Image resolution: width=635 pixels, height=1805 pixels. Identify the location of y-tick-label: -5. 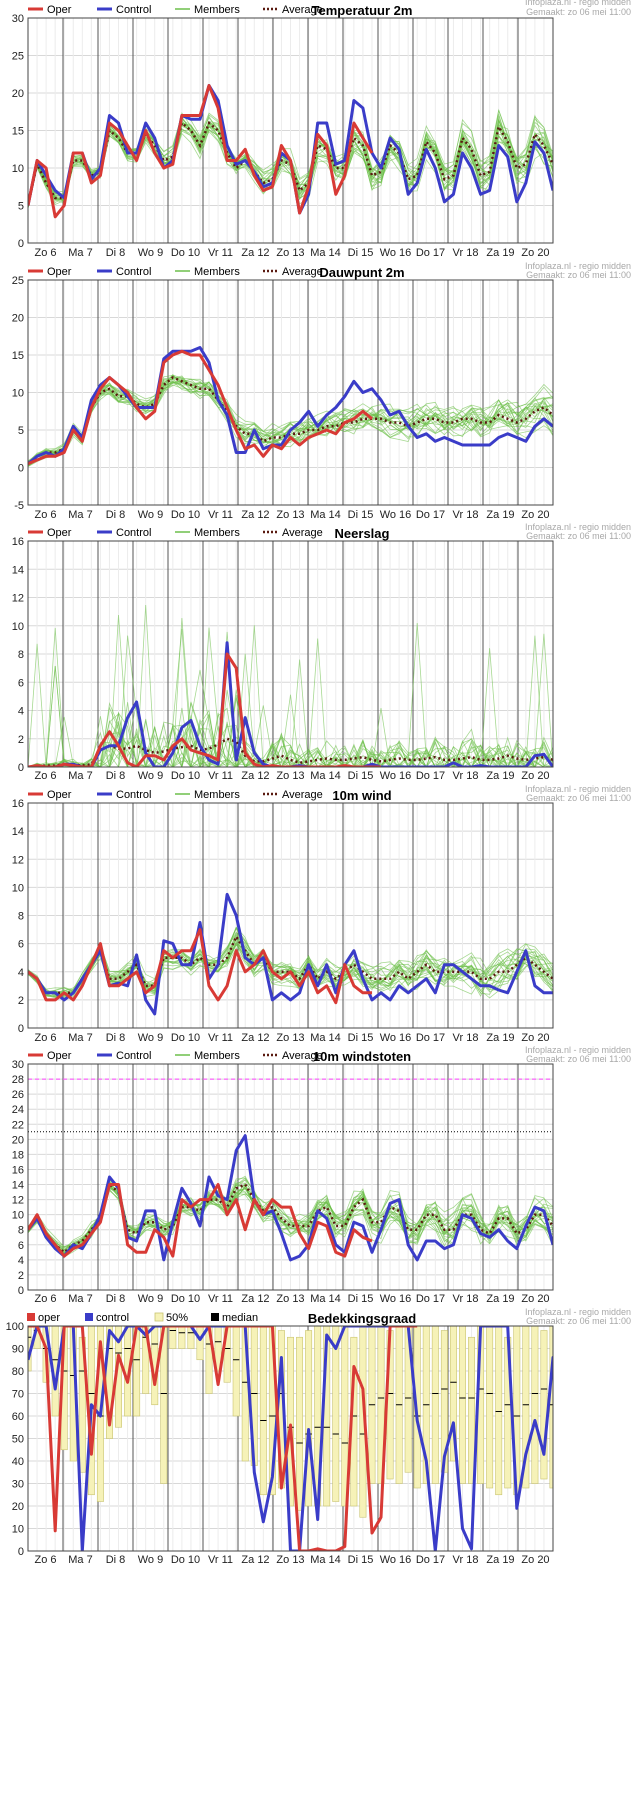
(19, 506).